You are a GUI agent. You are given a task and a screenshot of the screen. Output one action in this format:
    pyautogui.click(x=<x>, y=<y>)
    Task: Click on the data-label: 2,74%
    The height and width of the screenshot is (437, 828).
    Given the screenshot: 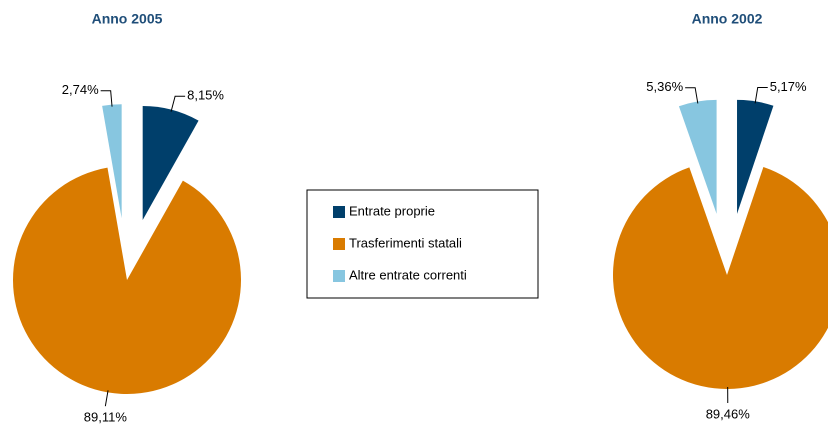 What is the action you would take?
    pyautogui.click(x=80, y=89)
    